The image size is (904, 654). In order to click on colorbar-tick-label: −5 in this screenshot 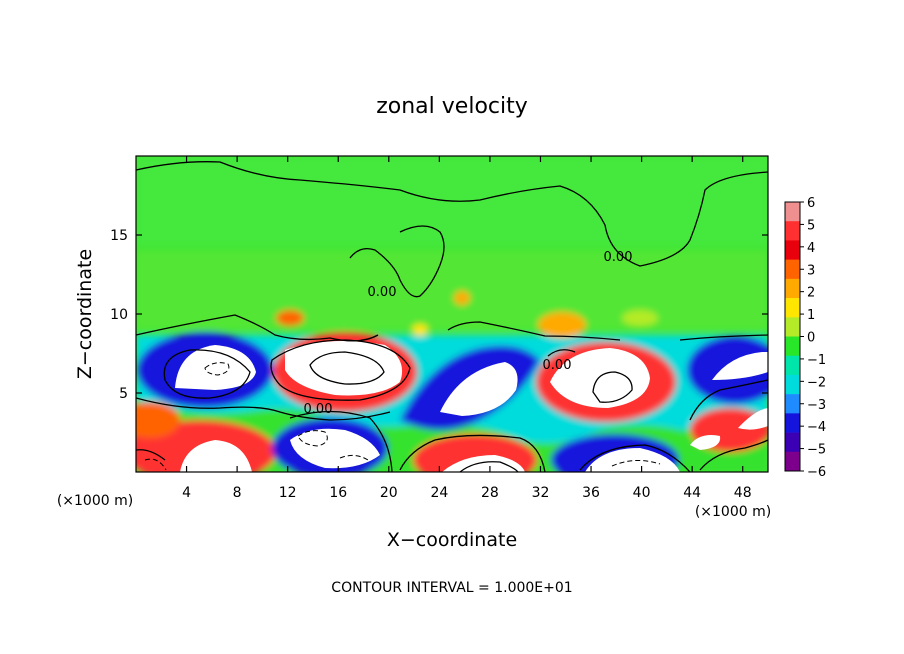, I will do `click(816, 450)`.